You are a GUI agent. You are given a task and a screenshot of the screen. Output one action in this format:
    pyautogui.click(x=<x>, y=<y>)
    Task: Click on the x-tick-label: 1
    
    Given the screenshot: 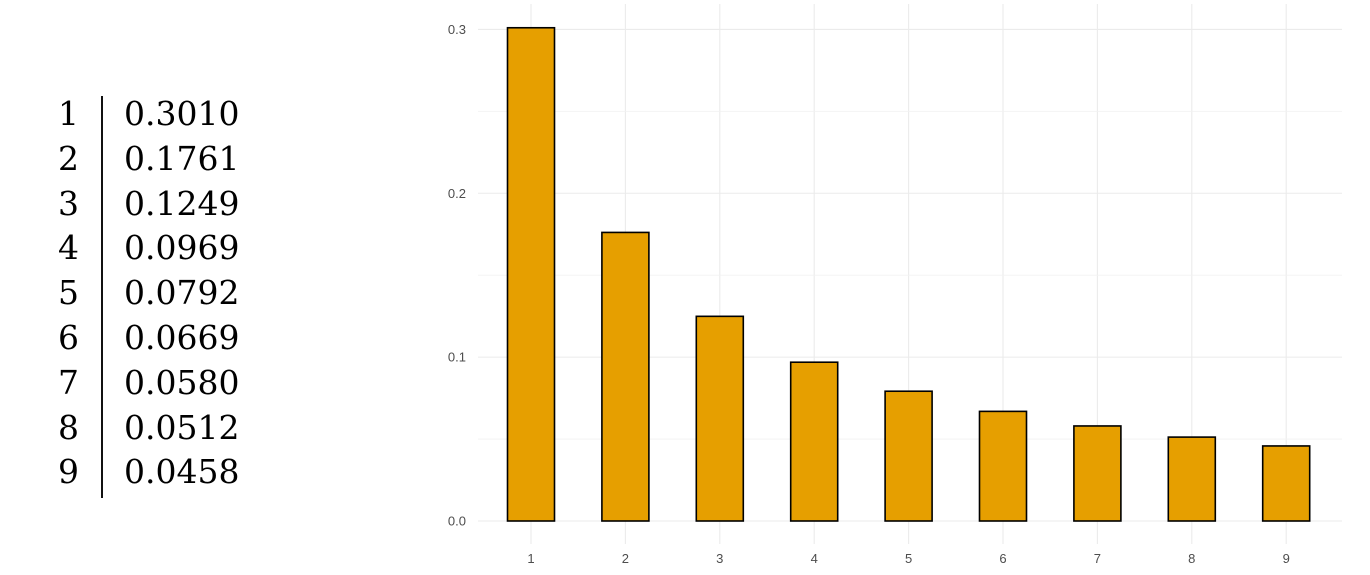 What is the action you would take?
    pyautogui.click(x=530, y=558)
    